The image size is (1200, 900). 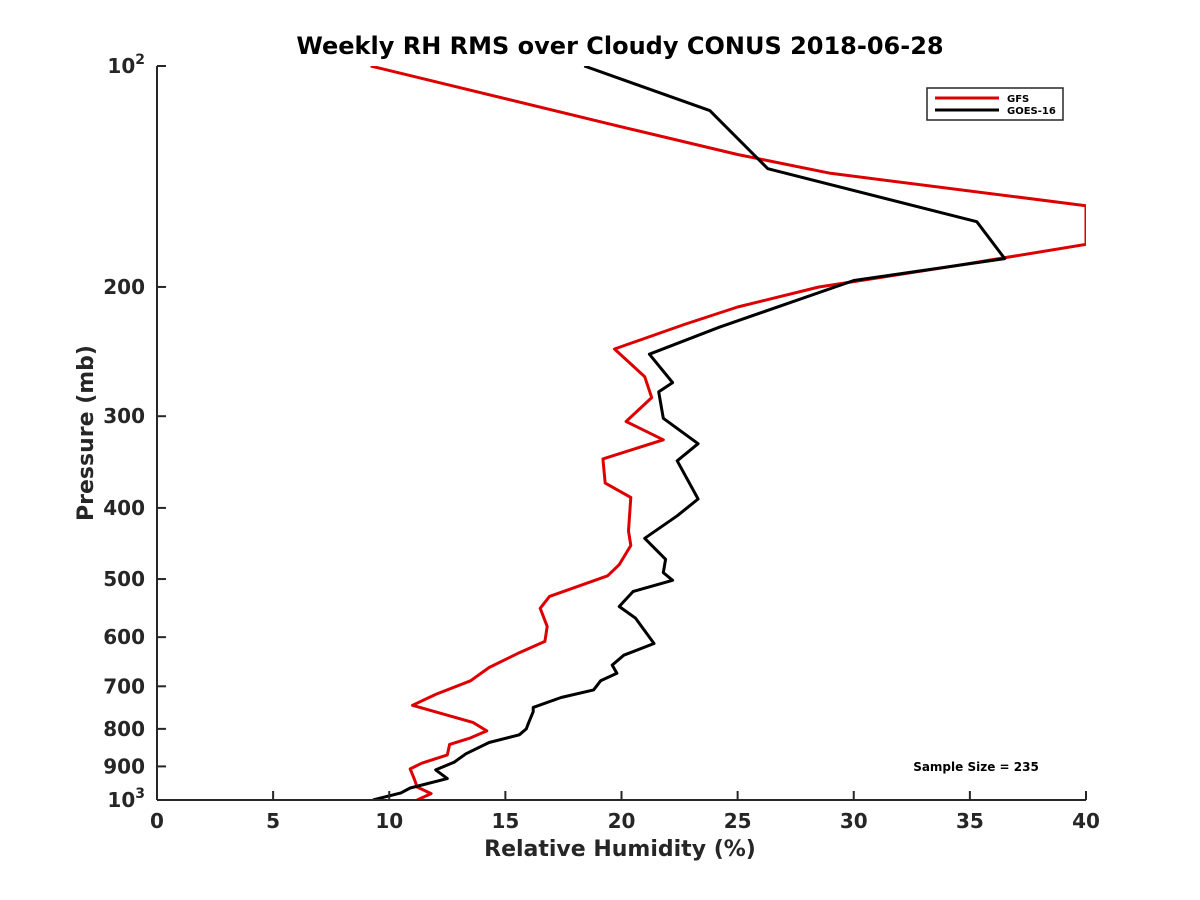 I want to click on legend-label-gfs: GFS, so click(x=1018, y=99).